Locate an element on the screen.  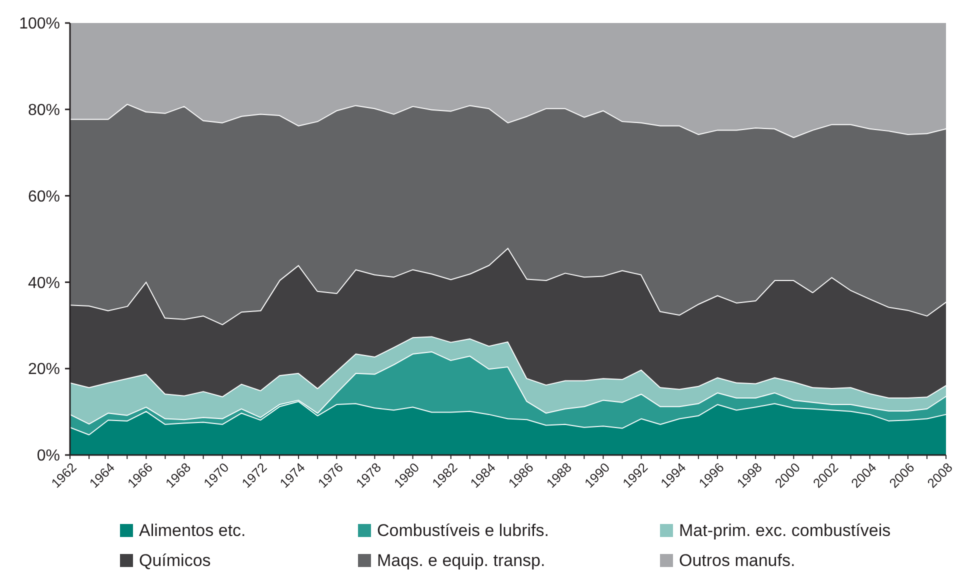
legend-label: Mat-prim. exc. combustíveis is located at coordinates (785, 530).